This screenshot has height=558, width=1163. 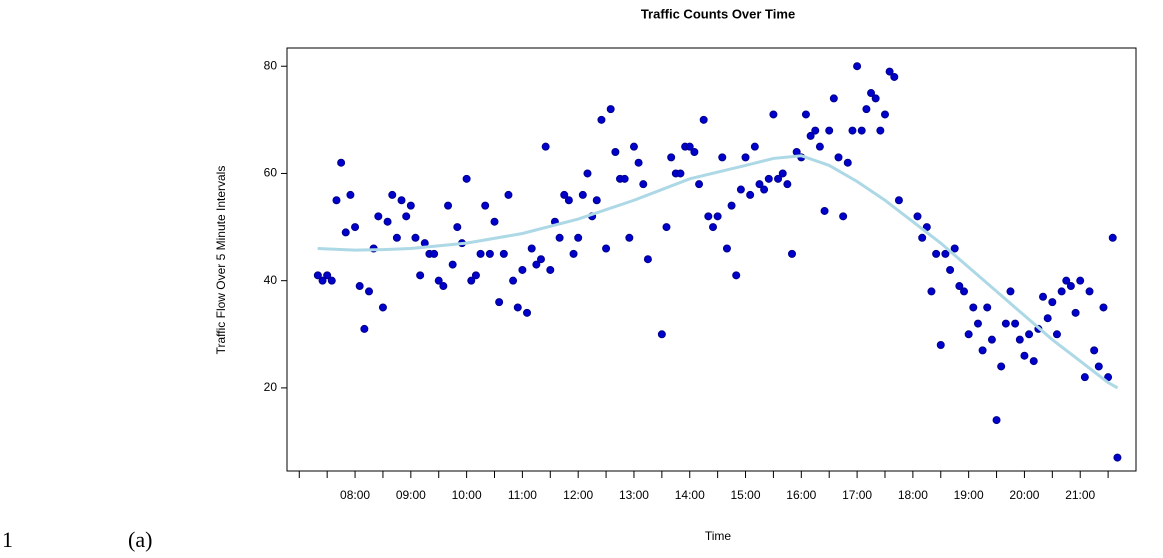 I want to click on y-tick-label: 80, so click(x=271, y=65).